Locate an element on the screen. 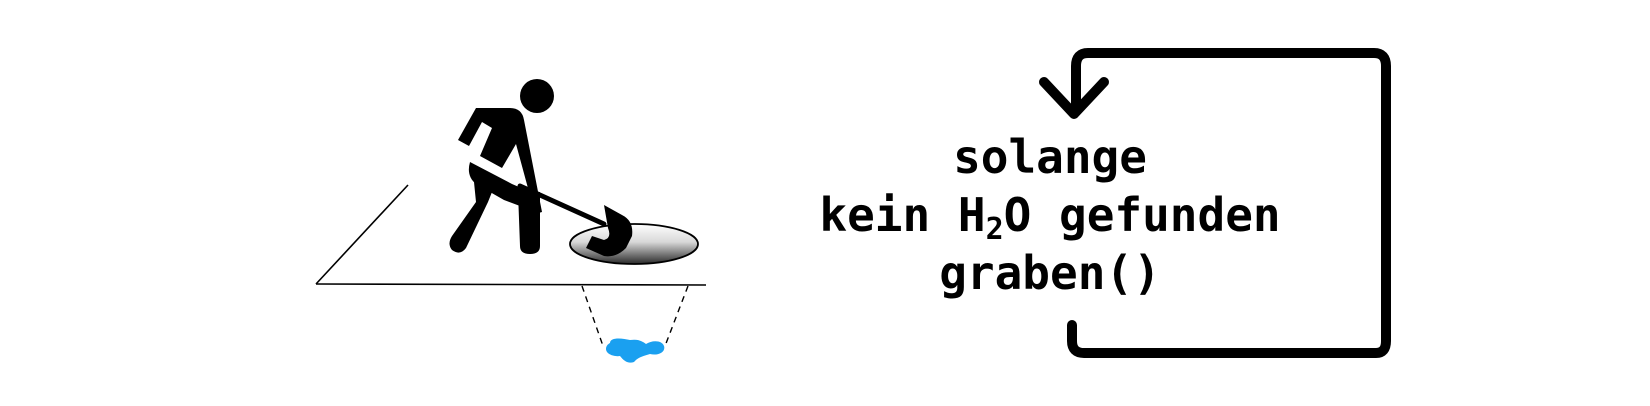 Image resolution: width=1650 pixels, height=406 pixels. condition-prefix: kein H is located at coordinates (902, 215).